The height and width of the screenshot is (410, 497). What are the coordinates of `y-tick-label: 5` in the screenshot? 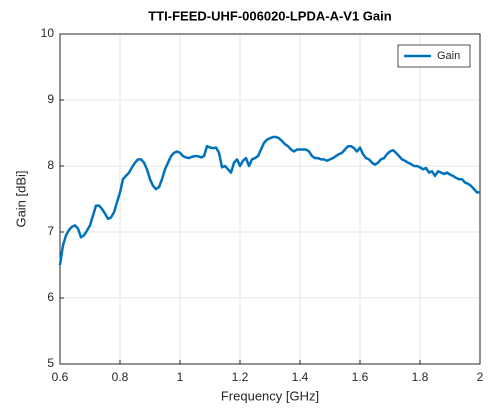 It's located at (50, 363).